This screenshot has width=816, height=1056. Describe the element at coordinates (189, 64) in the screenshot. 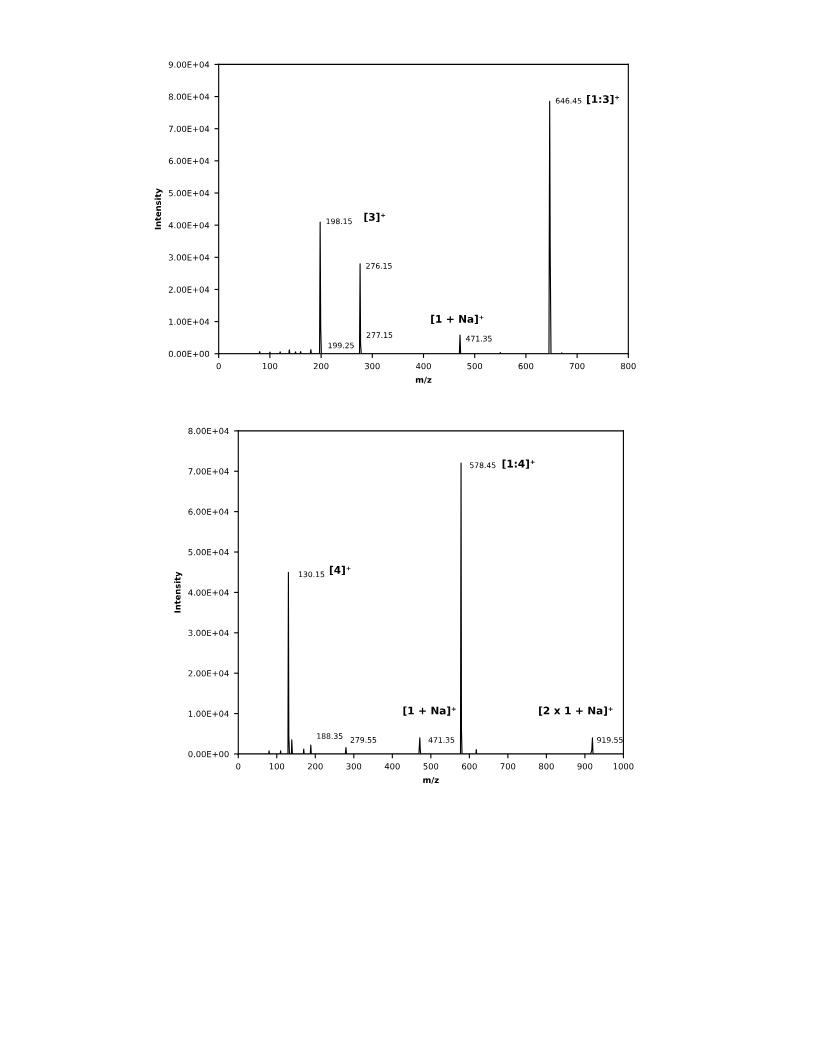

I see `y-tick-label: 9.00E+04` at that location.